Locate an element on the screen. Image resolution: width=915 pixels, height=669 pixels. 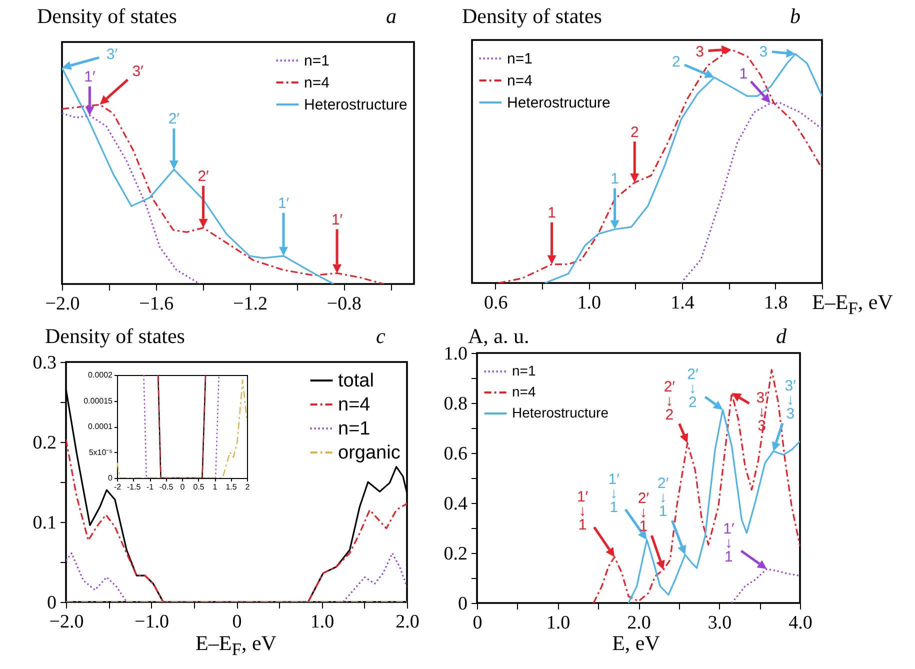
y-axis-title: A, a. u. is located at coordinates (499, 336).